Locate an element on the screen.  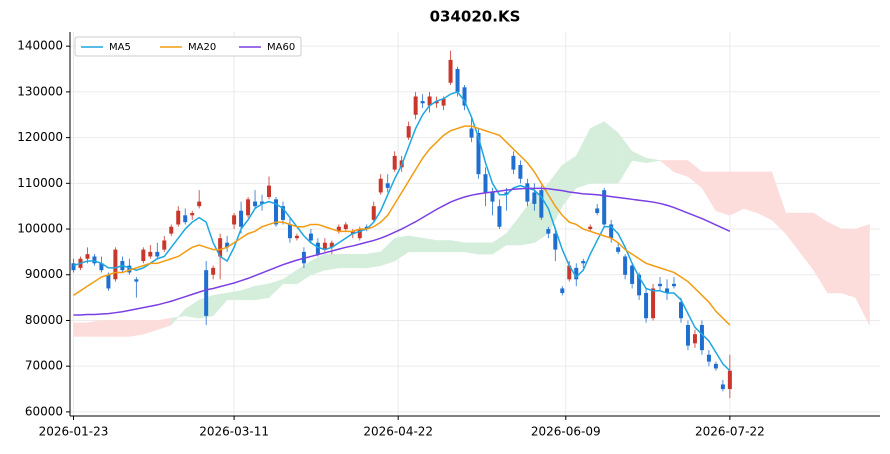
chart-title: 034020.KS is located at coordinates (475, 17).